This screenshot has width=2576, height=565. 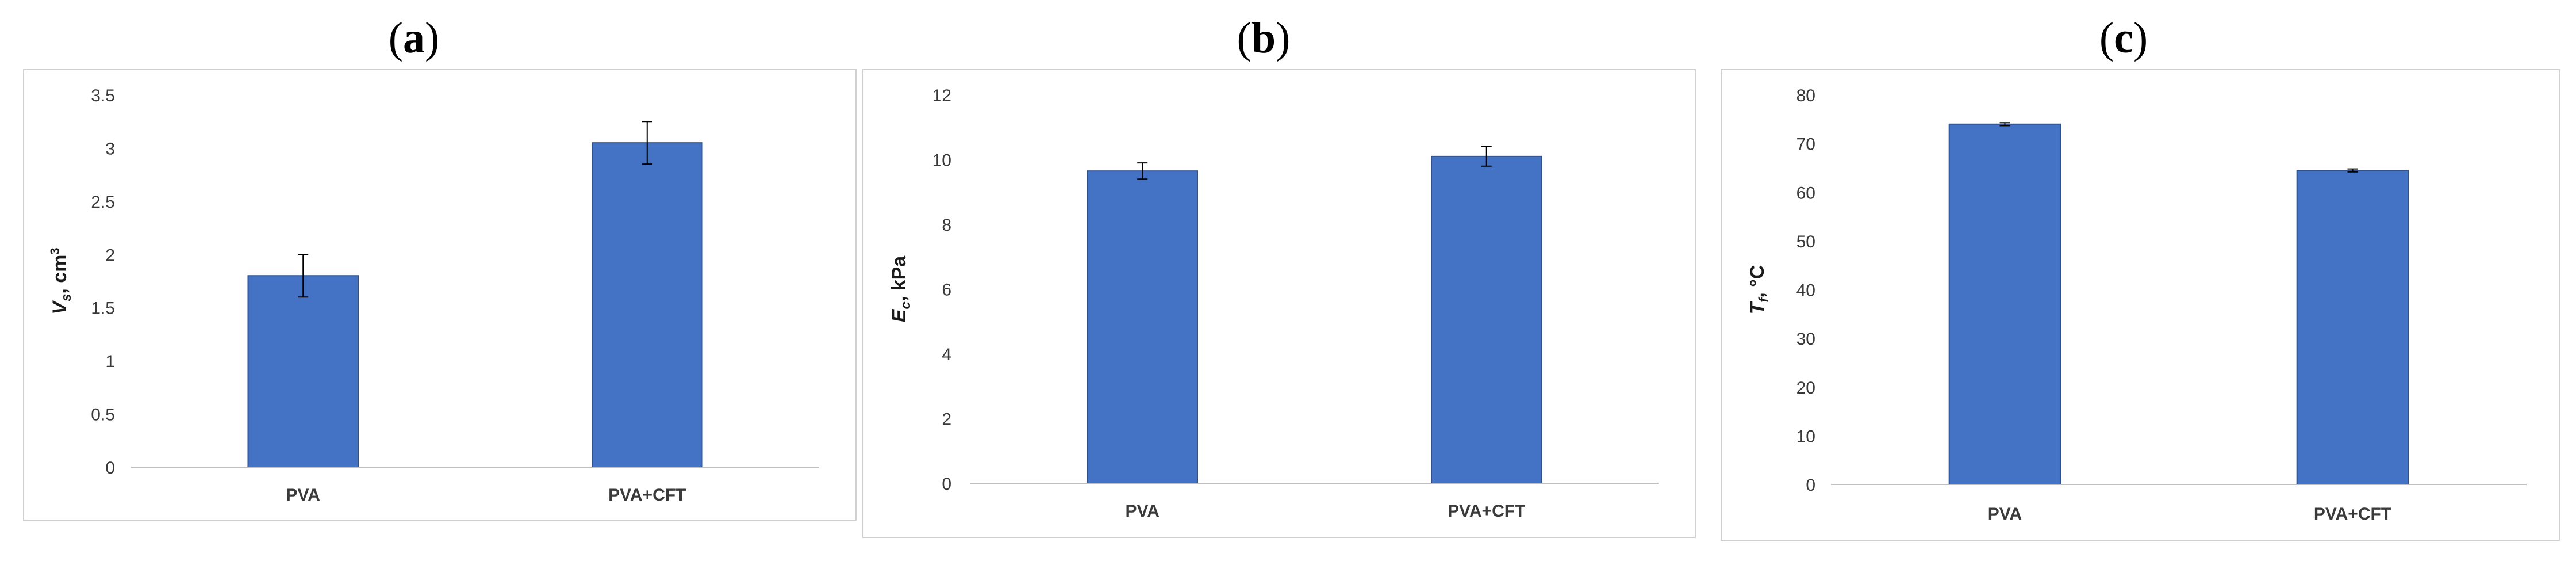 I want to click on y-axis-label: Tf, °C, so click(x=1759, y=290).